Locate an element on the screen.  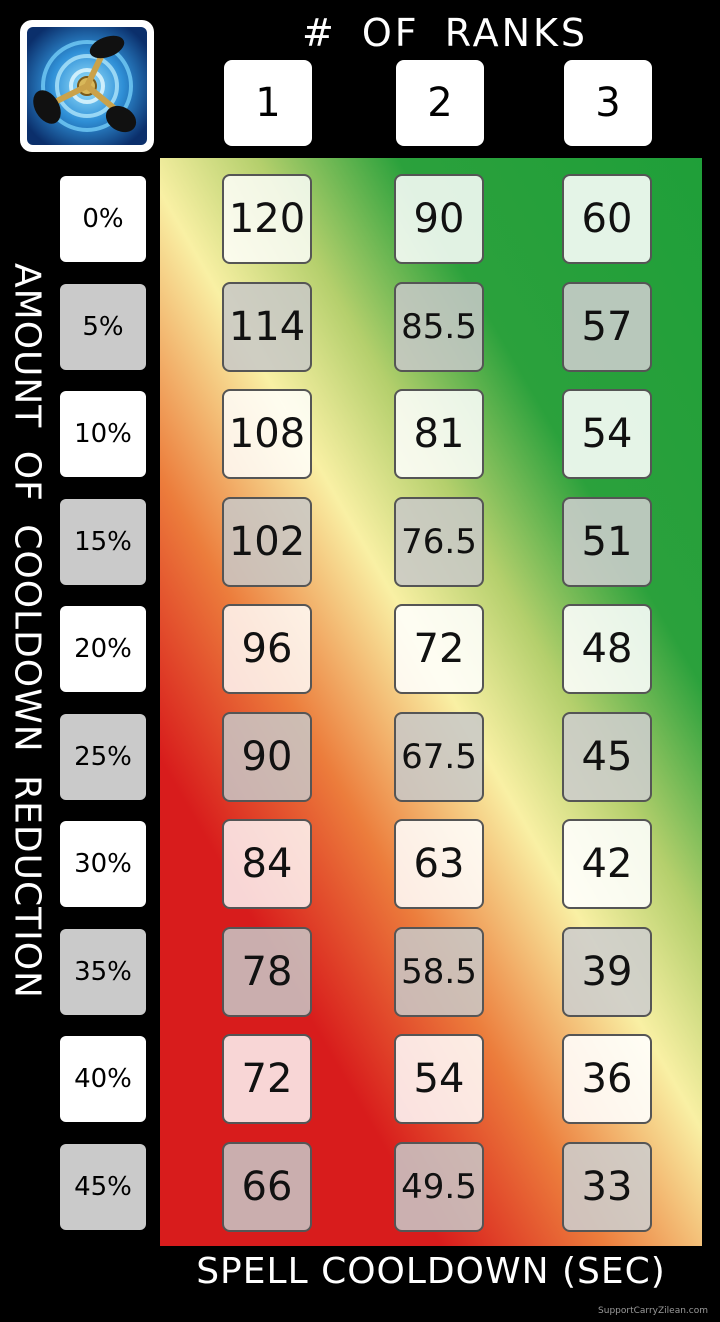
cooldown-reduction-axis-title: AMOUNT OF COOLDOWN REDUCTION is located at coordinates (27, 631).